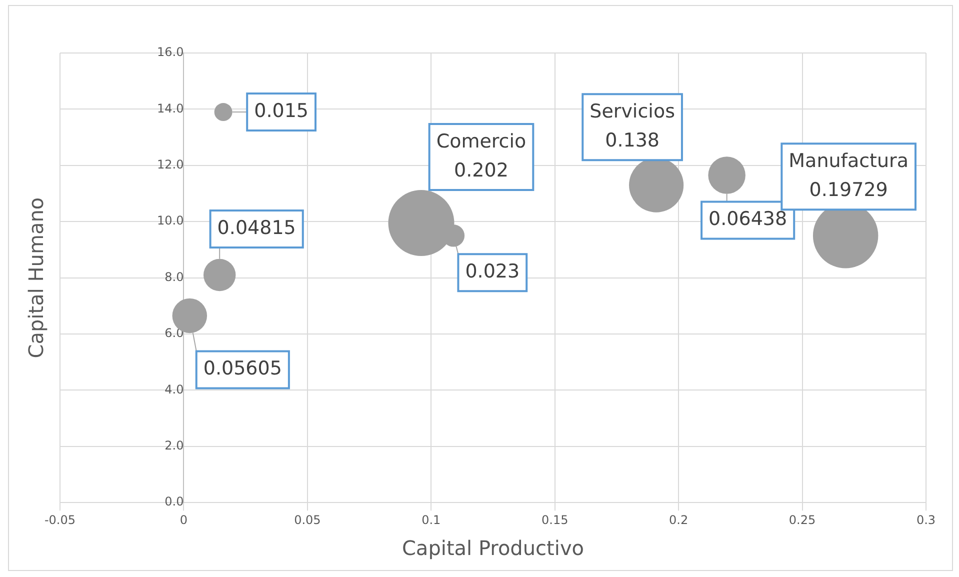 This screenshot has height=577, width=959. I want to click on y-tick-label: 0.0, so click(174, 501).